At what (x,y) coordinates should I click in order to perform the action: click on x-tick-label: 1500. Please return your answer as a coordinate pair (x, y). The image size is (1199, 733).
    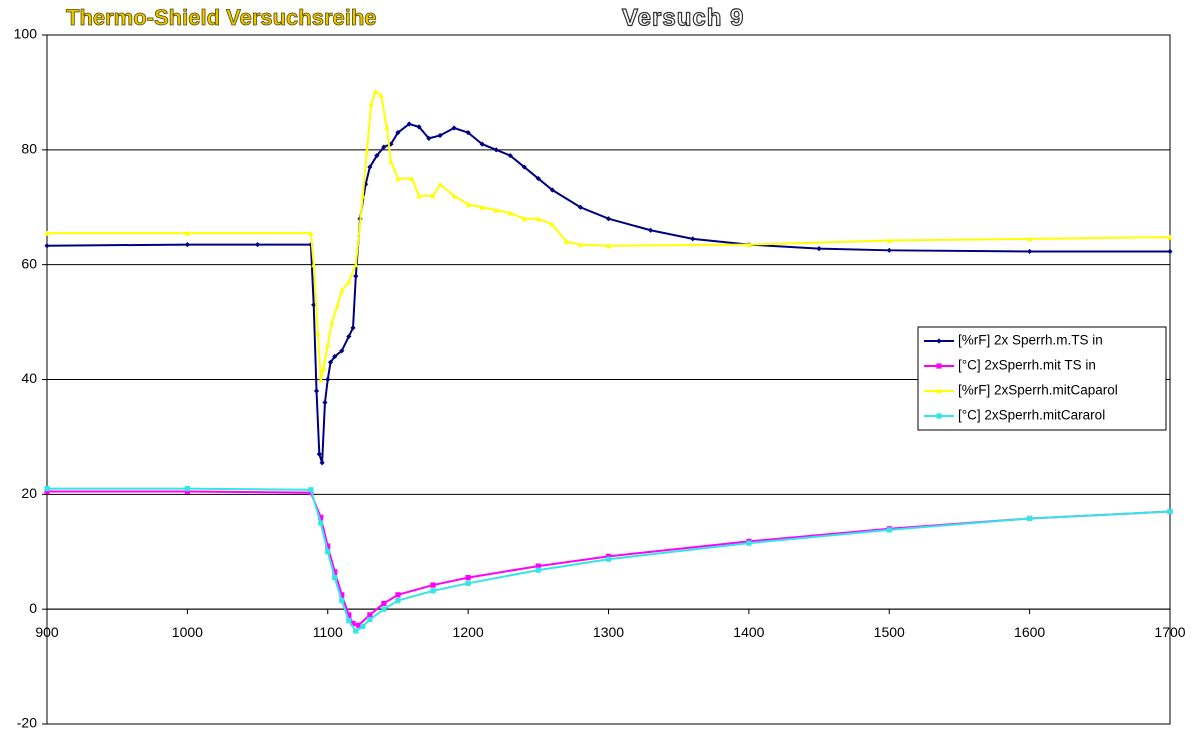
    Looking at the image, I should click on (889, 632).